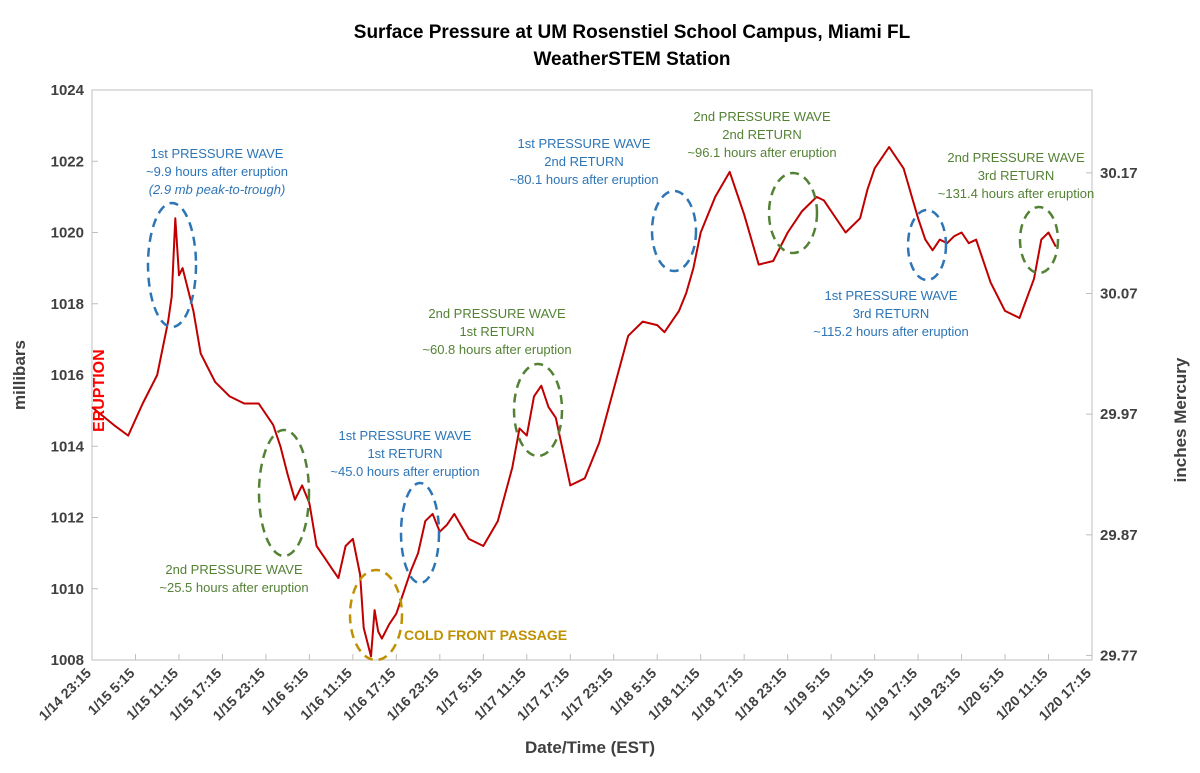  I want to click on y-axis-title: millibars, so click(19, 375).